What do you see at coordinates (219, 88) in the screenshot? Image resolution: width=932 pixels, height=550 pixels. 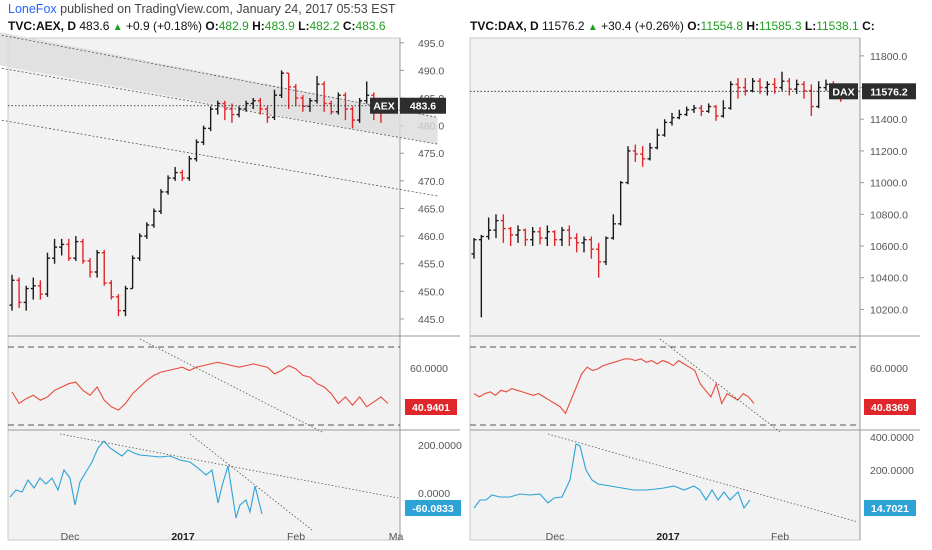 I see `left-channel-band` at bounding box center [219, 88].